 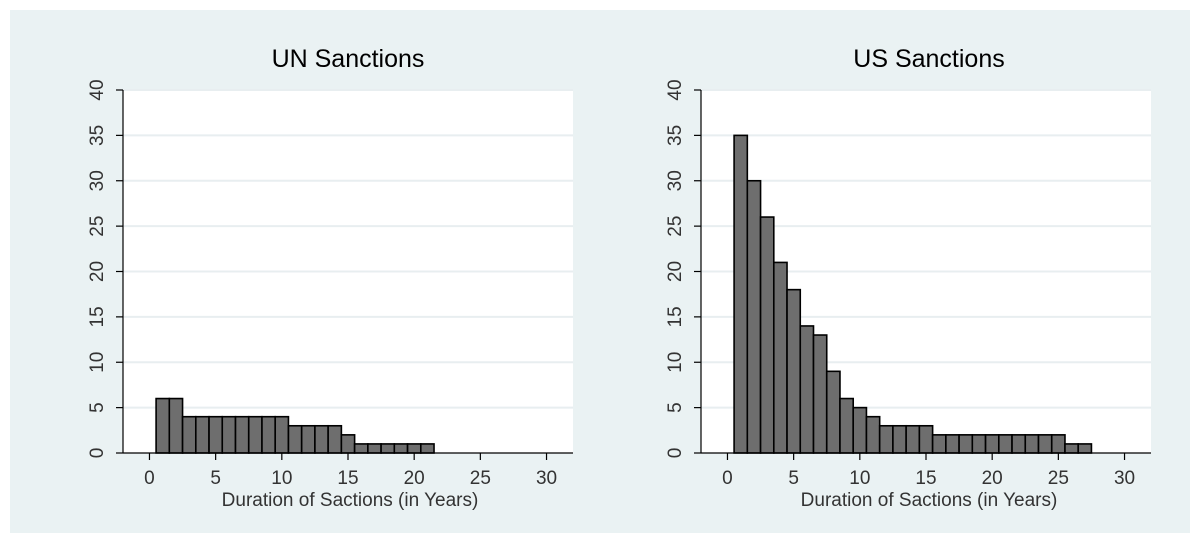 What do you see at coordinates (348, 59) in the screenshot?
I see `chart-title: UN Sanctions` at bounding box center [348, 59].